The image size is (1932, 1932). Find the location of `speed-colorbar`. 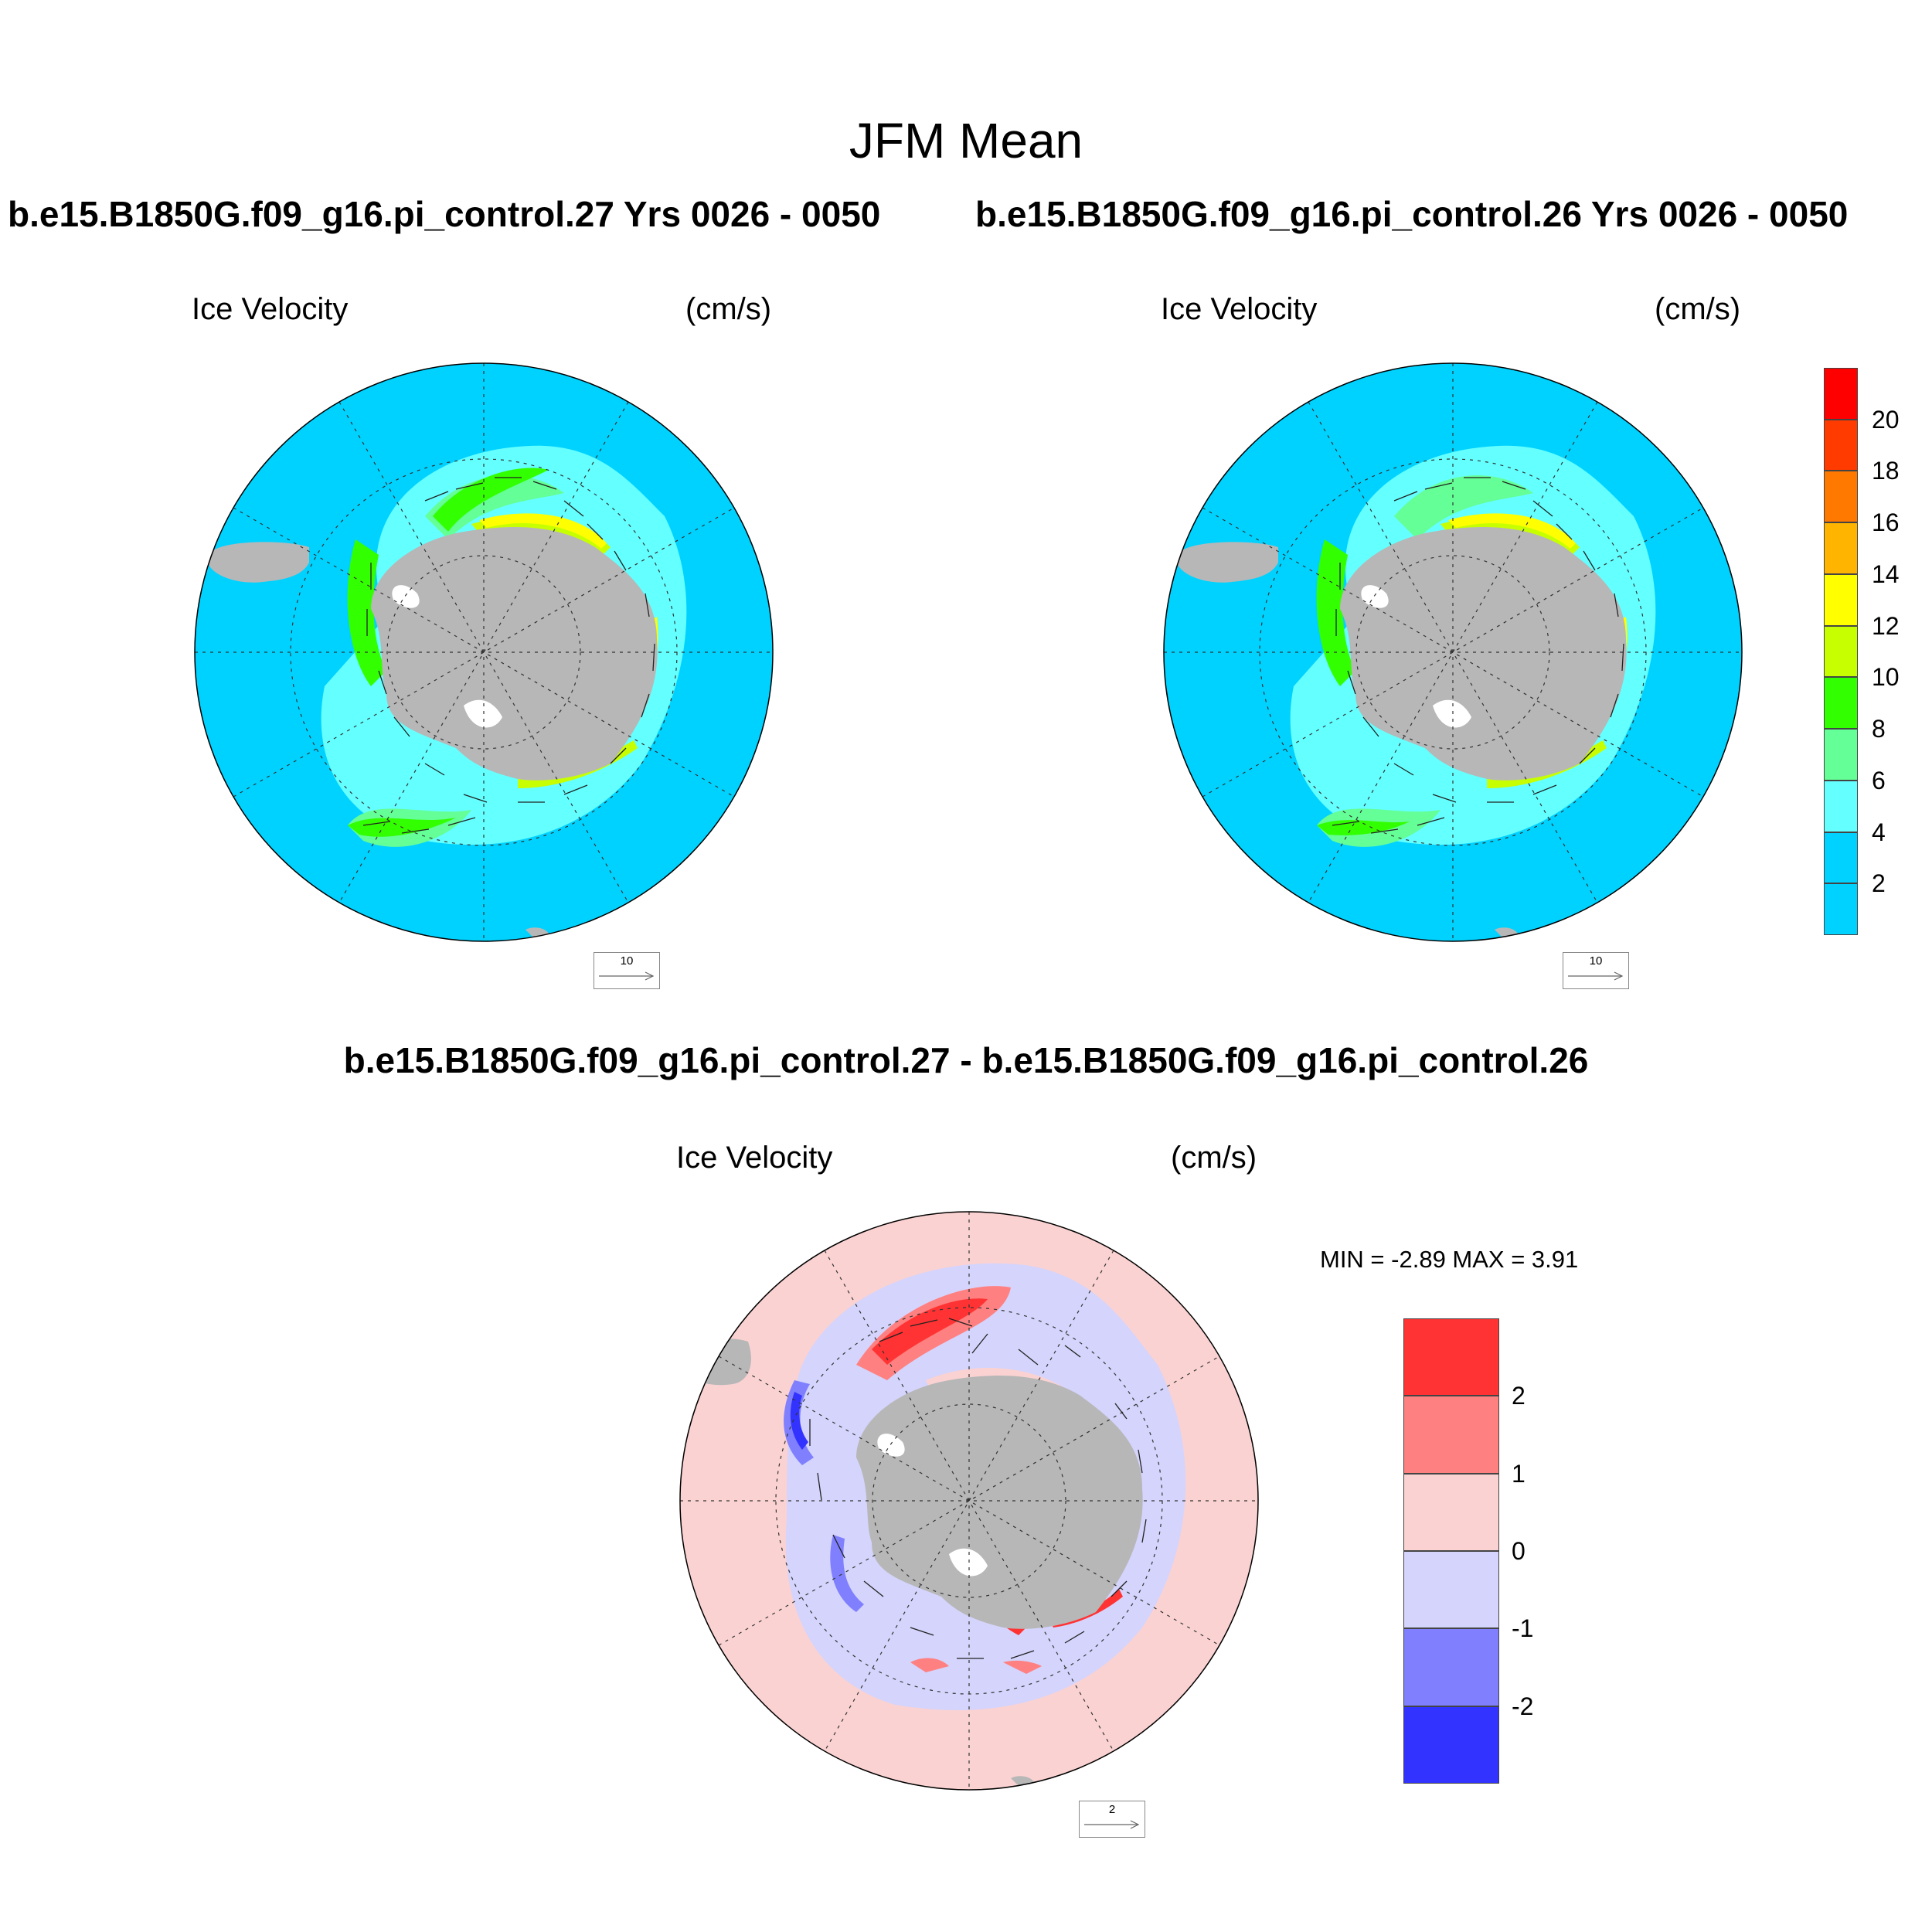

speed-colorbar is located at coordinates (1841, 652).